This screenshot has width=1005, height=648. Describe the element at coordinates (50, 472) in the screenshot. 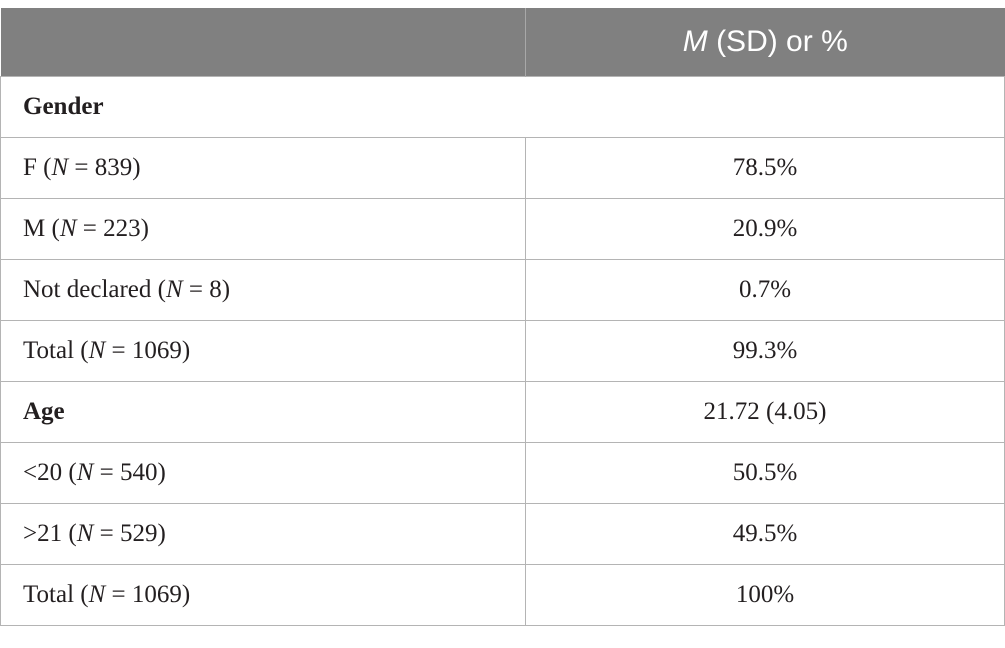

I see `label-text: <20 (` at that location.